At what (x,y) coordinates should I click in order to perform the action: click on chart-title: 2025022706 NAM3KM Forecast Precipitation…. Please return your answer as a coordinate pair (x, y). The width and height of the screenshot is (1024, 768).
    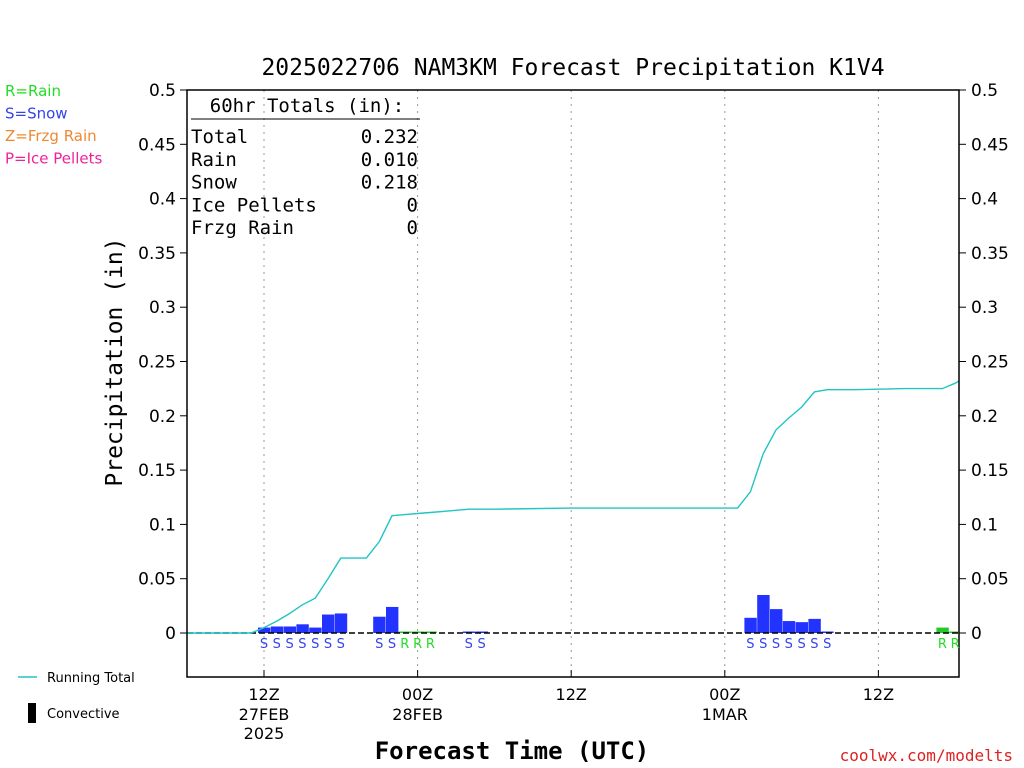
    Looking at the image, I should click on (572, 68).